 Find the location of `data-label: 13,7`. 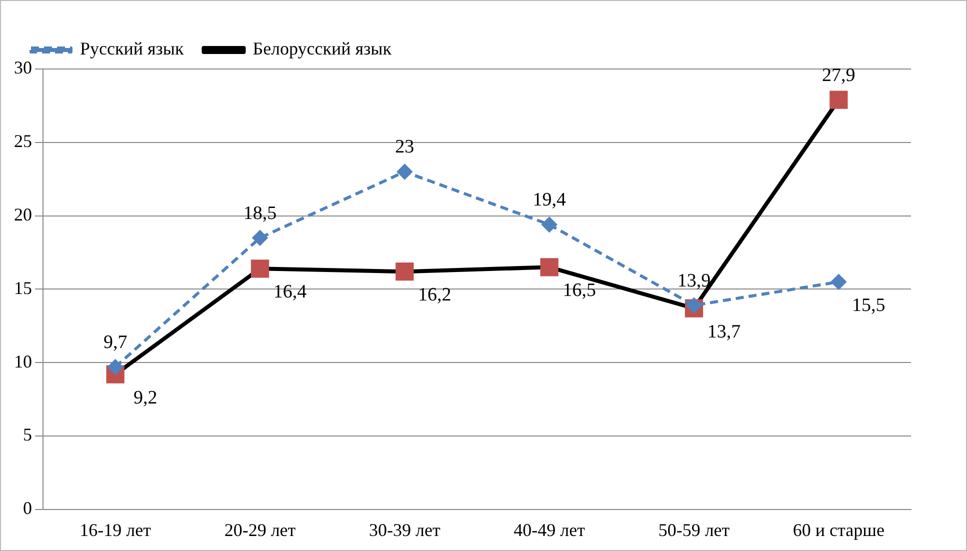

data-label: 13,7 is located at coordinates (724, 331).